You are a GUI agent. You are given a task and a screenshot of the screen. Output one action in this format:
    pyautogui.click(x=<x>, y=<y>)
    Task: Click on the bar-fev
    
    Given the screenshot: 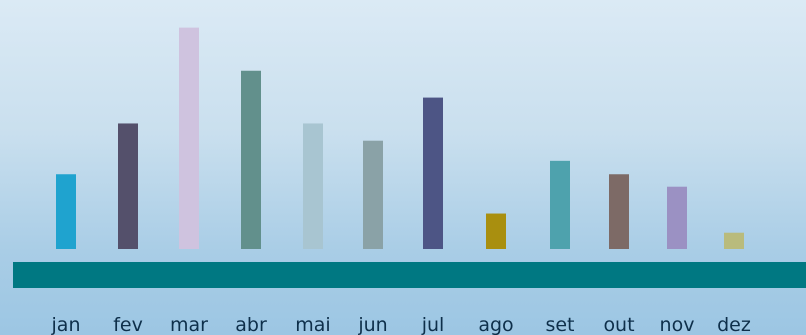 What is the action you would take?
    pyautogui.click(x=128, y=186)
    